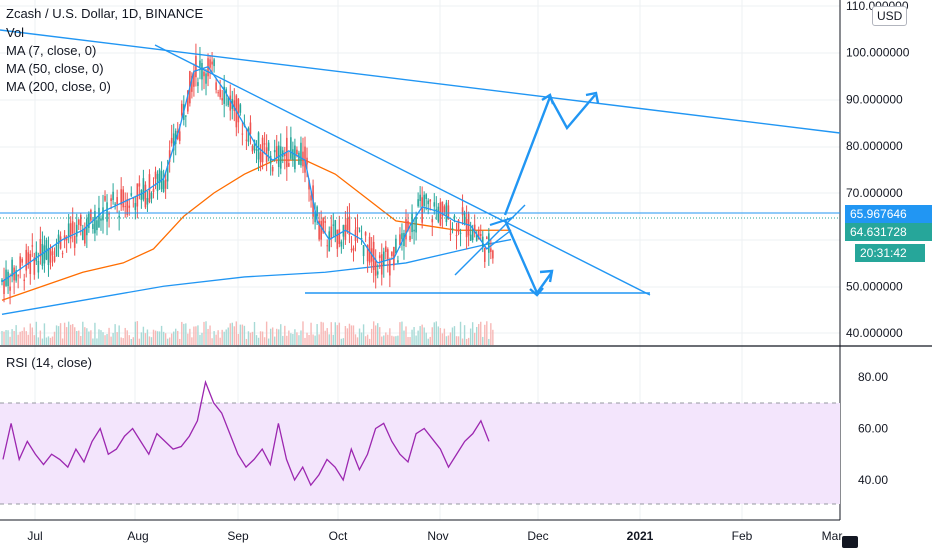 Image resolution: width=932 pixels, height=550 pixels. What do you see at coordinates (49, 362) in the screenshot?
I see `rsi-legend: RSI (14, close)` at bounding box center [49, 362].